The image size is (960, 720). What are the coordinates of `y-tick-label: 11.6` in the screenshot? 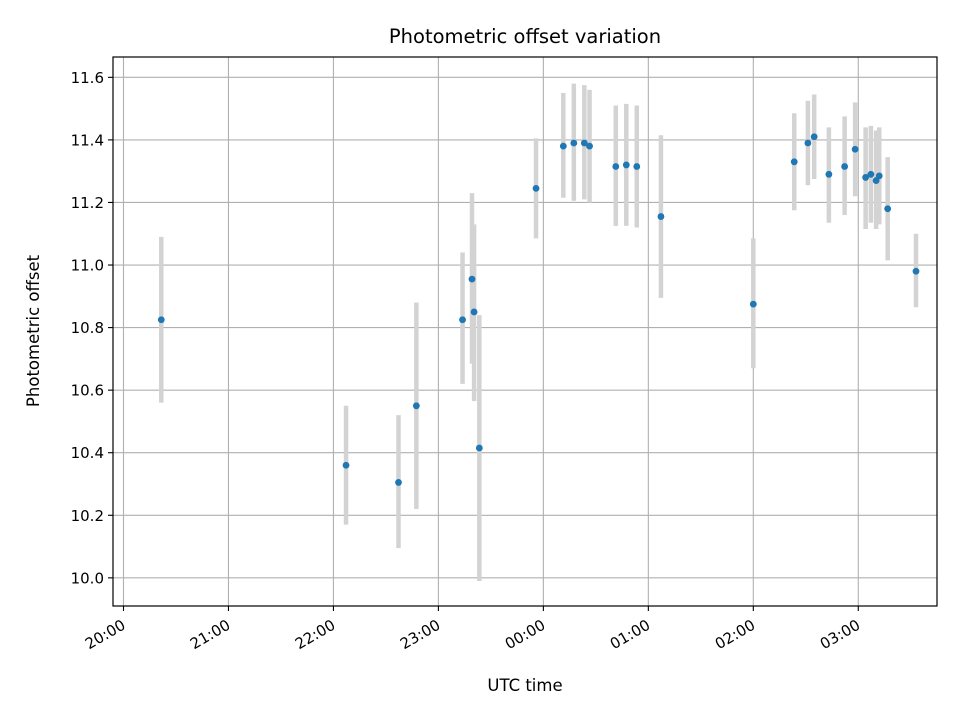 It's located at (87, 78).